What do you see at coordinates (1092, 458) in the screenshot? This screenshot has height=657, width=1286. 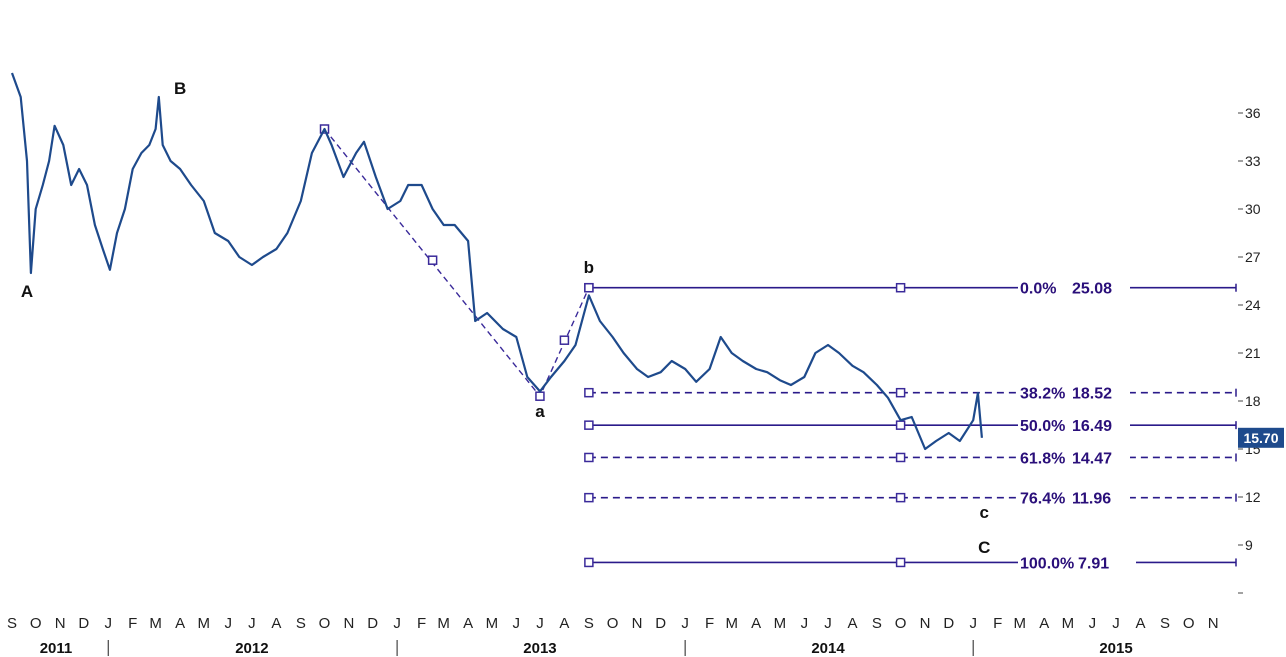 I see `fib-value-label: 14.47` at bounding box center [1092, 458].